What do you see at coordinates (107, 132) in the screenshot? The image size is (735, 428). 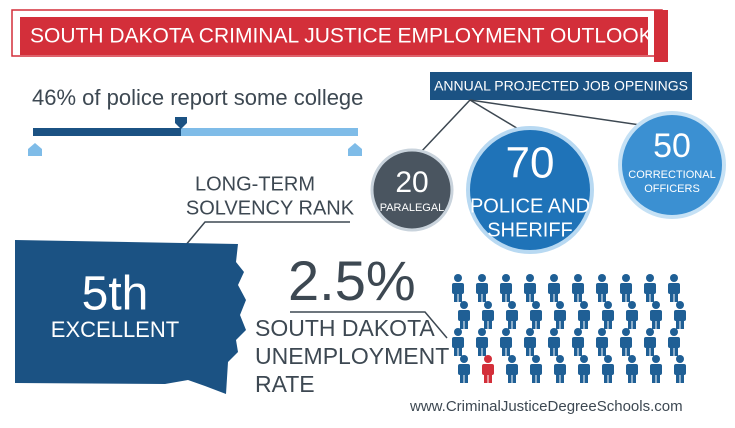 I see `college-bar-filled` at bounding box center [107, 132].